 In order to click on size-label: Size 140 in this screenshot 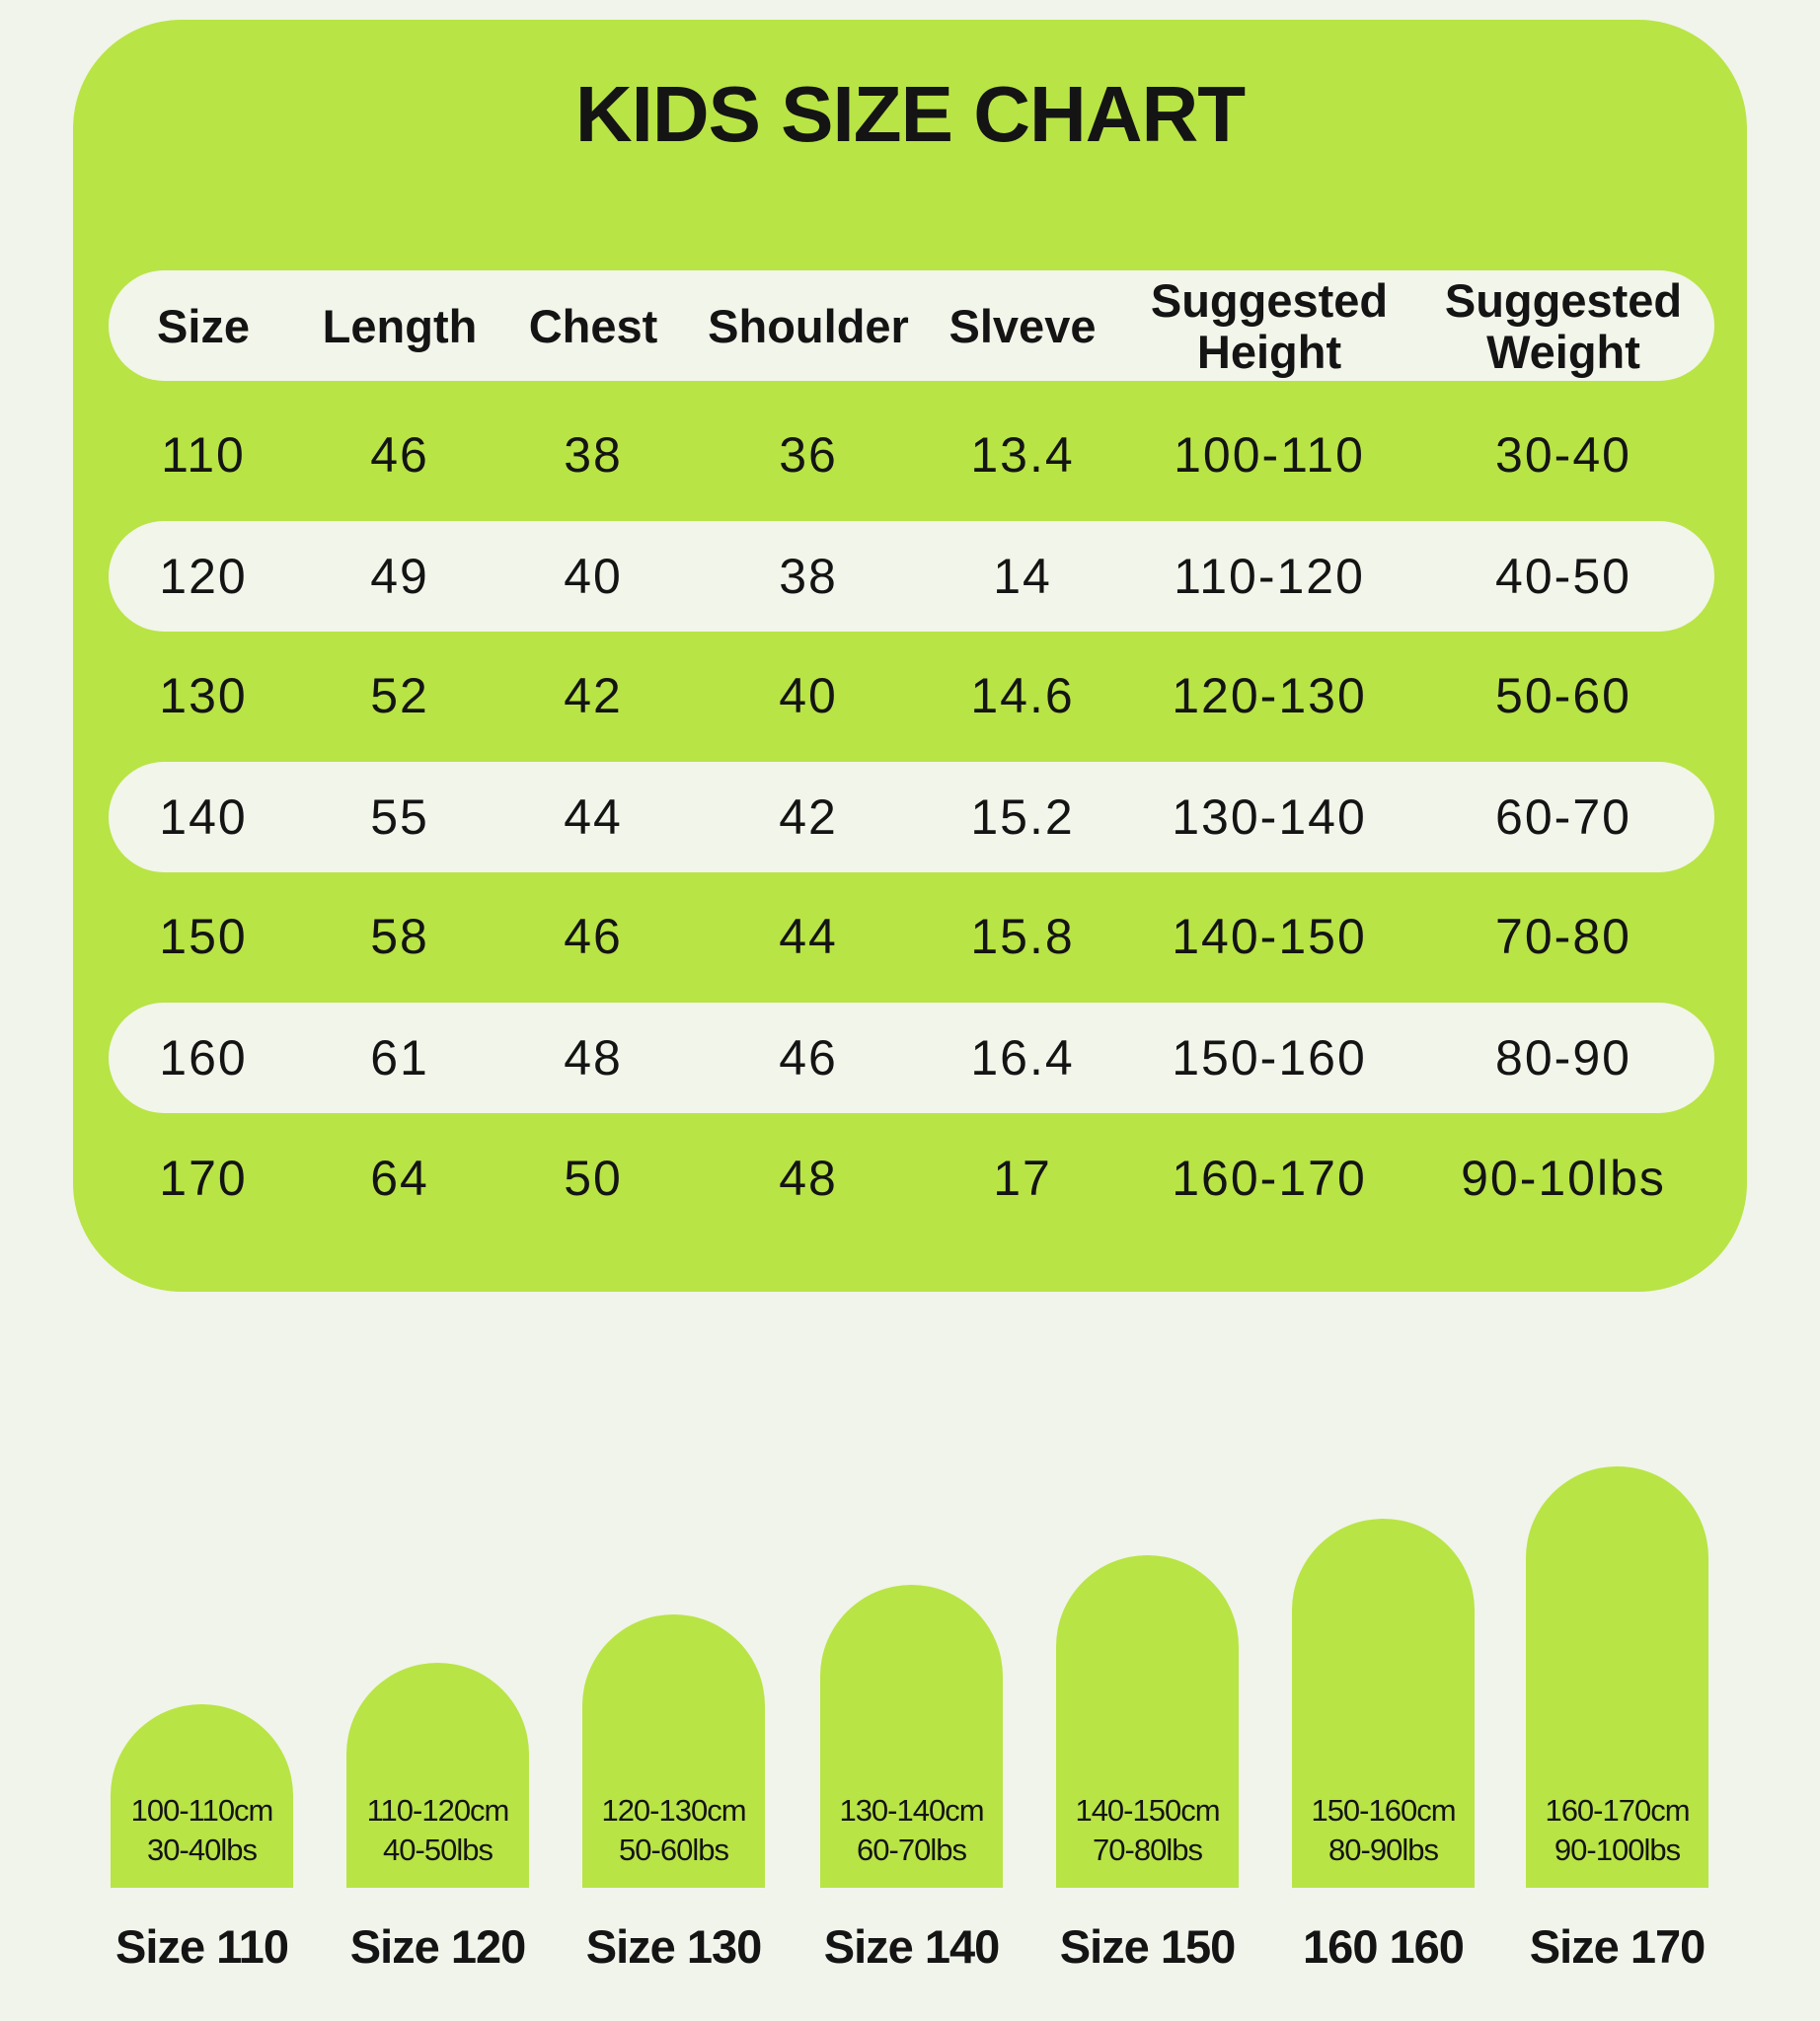, I will do `click(912, 1947)`.